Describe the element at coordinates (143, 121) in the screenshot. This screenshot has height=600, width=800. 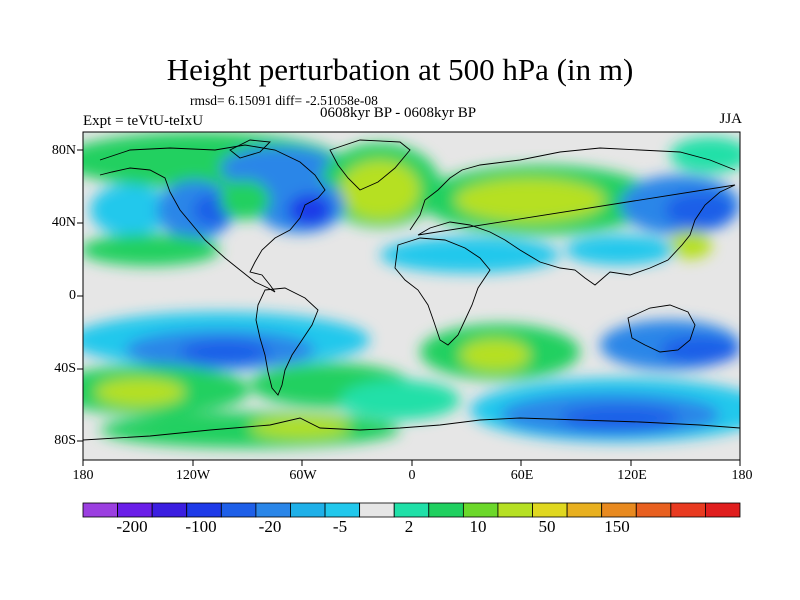
I see `experiment-label: Expt = teVtU-teIxU` at that location.